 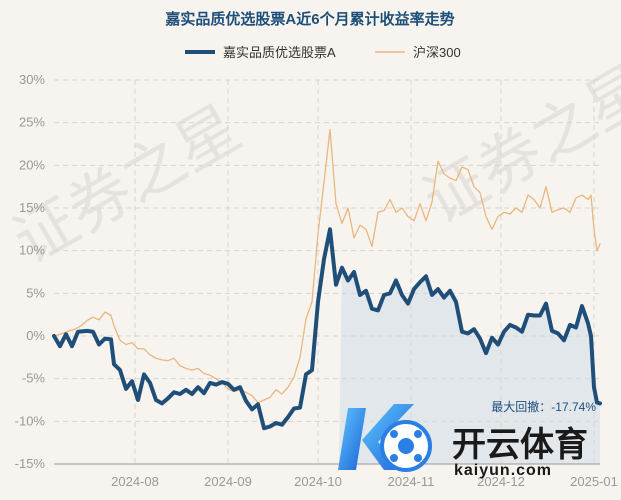 I want to click on y-tick-label: 0%, so click(x=35, y=335).